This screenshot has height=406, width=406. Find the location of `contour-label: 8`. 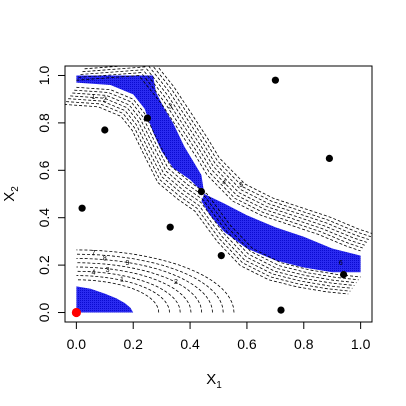

contour-label: 8 is located at coordinates (105, 258).